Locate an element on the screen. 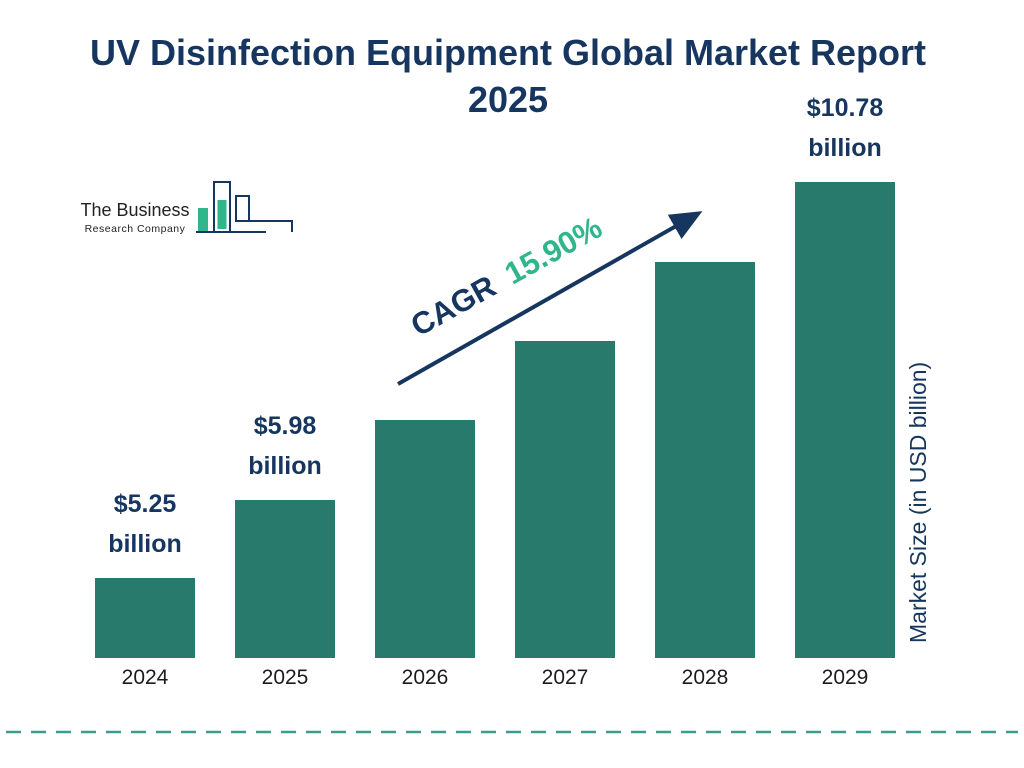 This screenshot has width=1024, height=768. logo: The Business Research Company is located at coordinates (135, 217).